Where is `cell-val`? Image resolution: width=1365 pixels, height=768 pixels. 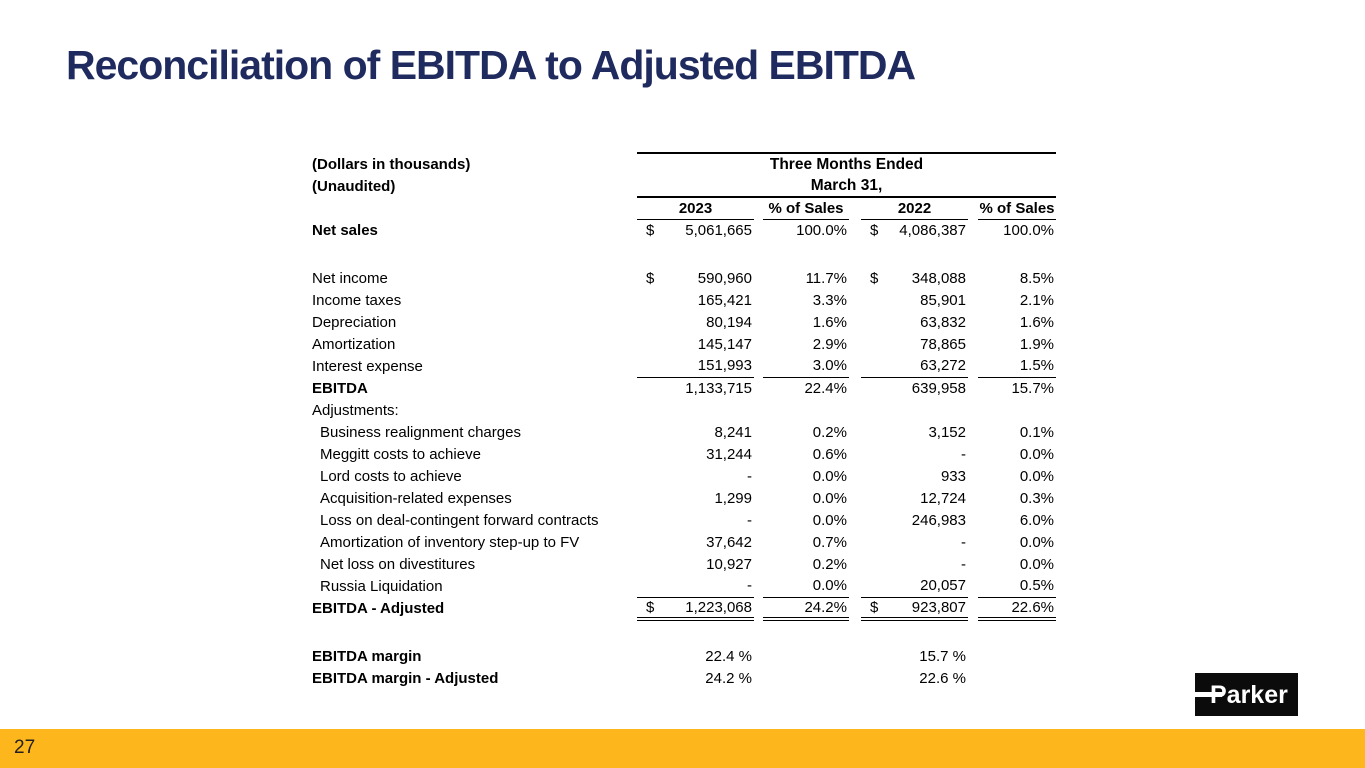
cell-val is located at coordinates (924, 410).